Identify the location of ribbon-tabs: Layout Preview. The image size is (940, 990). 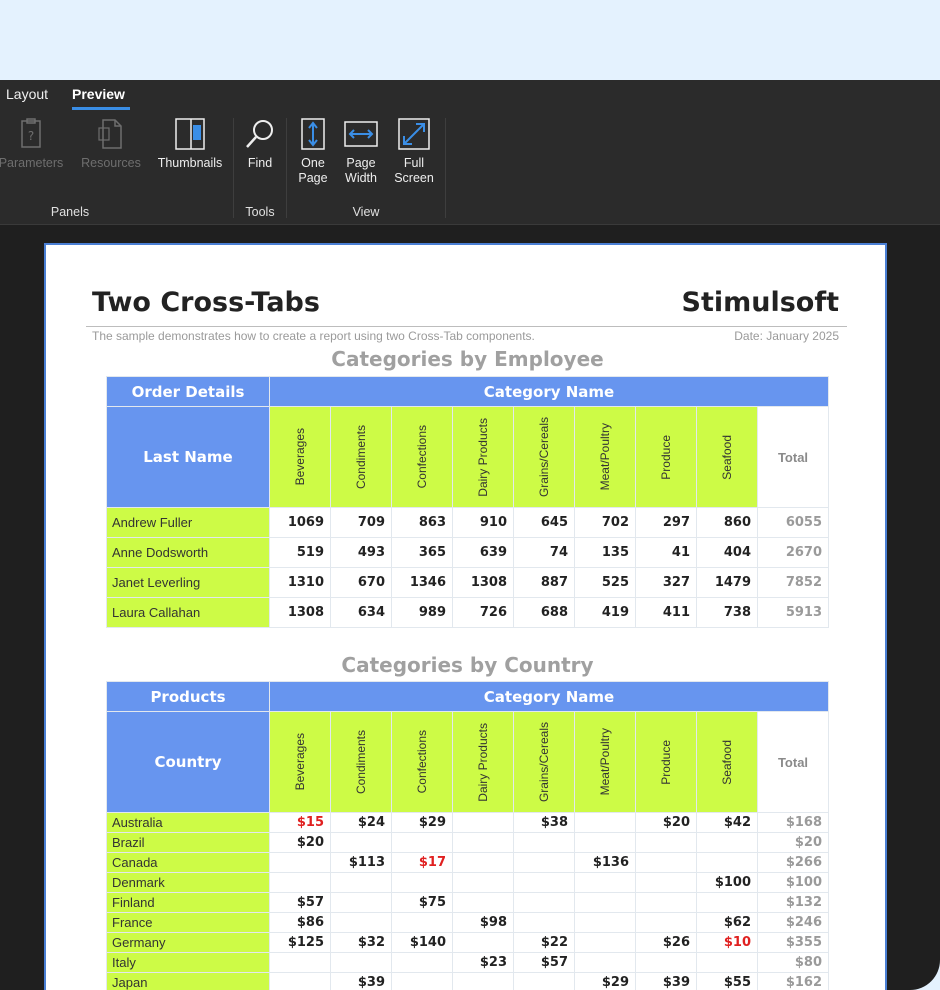
(470, 95).